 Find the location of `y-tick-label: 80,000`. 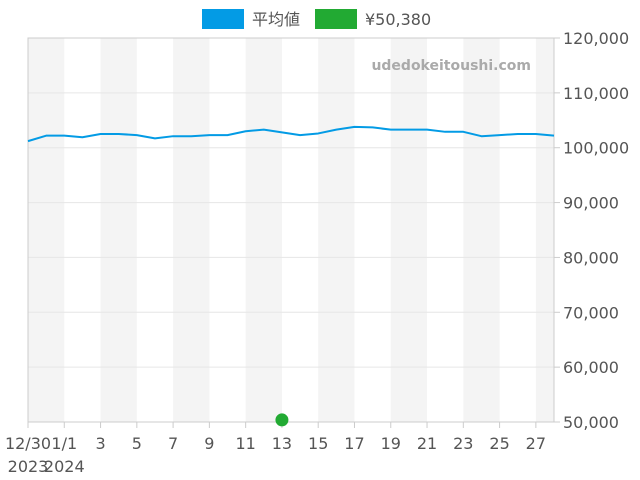

y-tick-label: 80,000 is located at coordinates (591, 257).